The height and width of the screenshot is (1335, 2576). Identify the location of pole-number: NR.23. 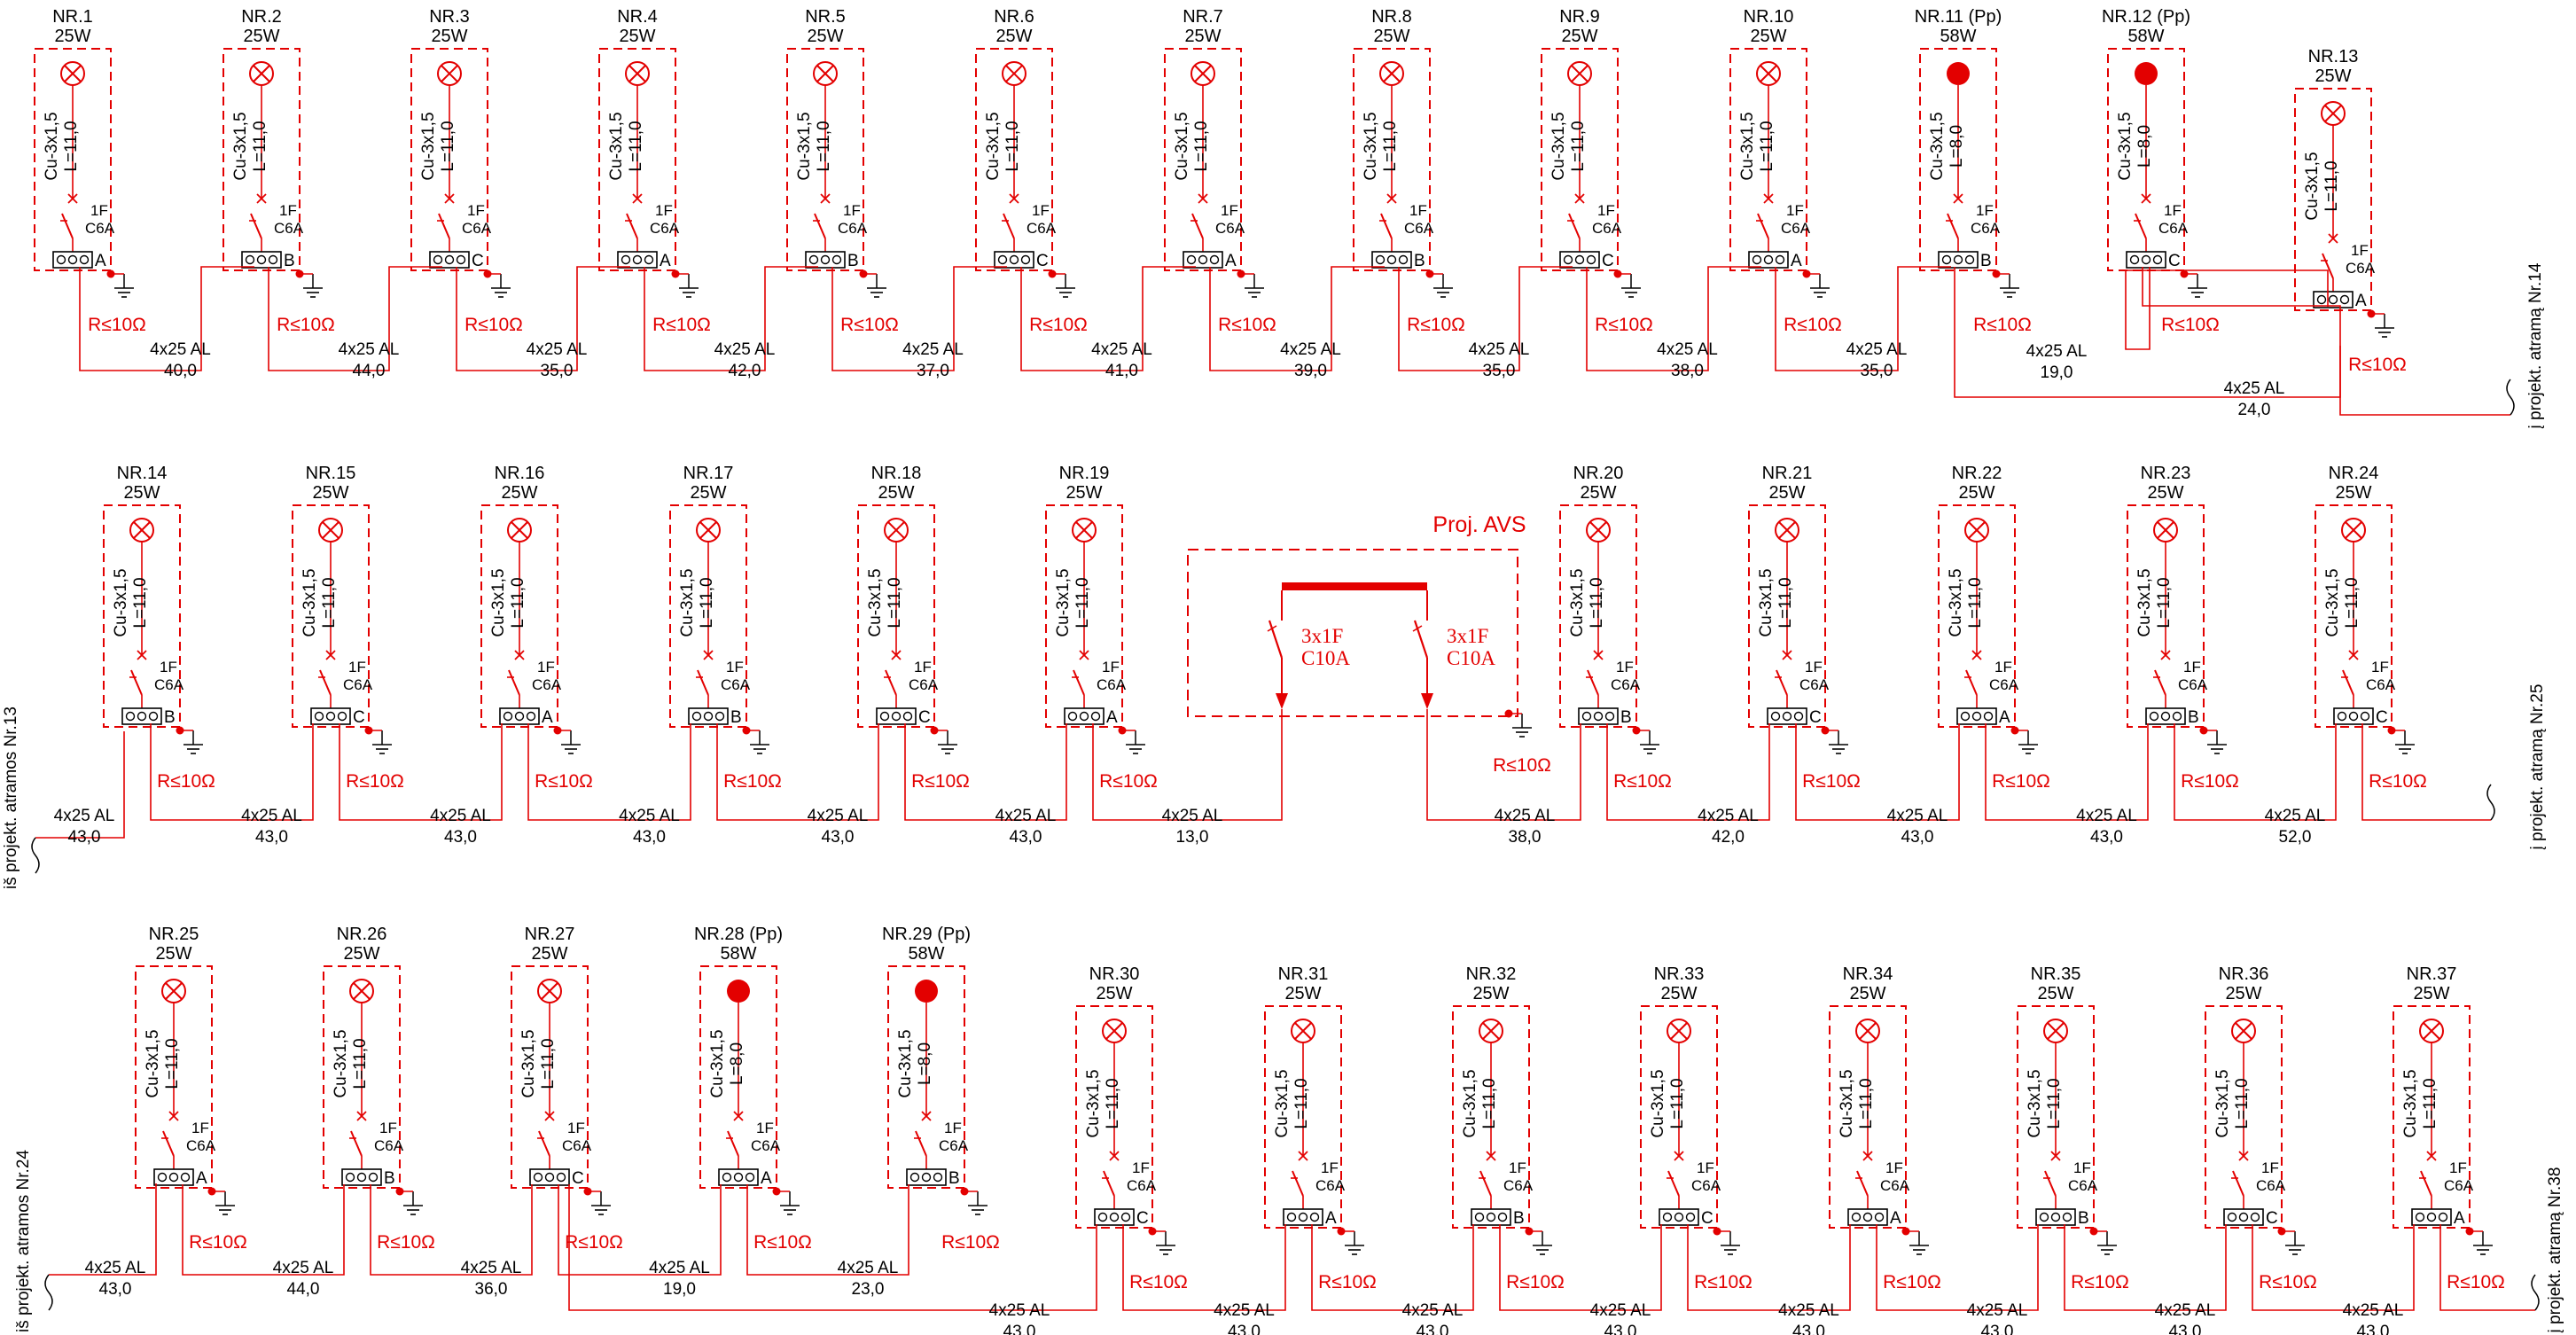
(2166, 474).